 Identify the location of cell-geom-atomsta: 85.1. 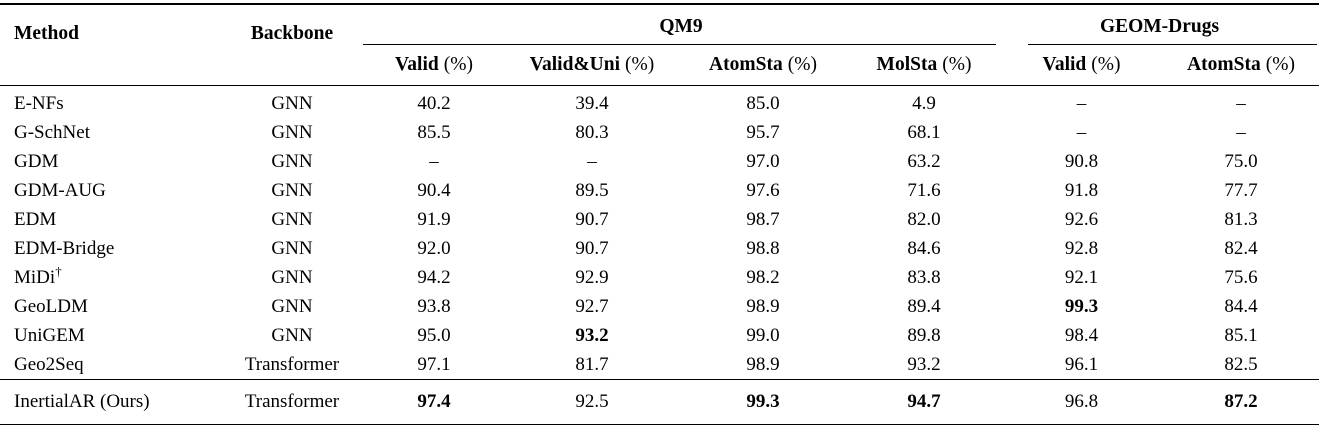
(1241, 335).